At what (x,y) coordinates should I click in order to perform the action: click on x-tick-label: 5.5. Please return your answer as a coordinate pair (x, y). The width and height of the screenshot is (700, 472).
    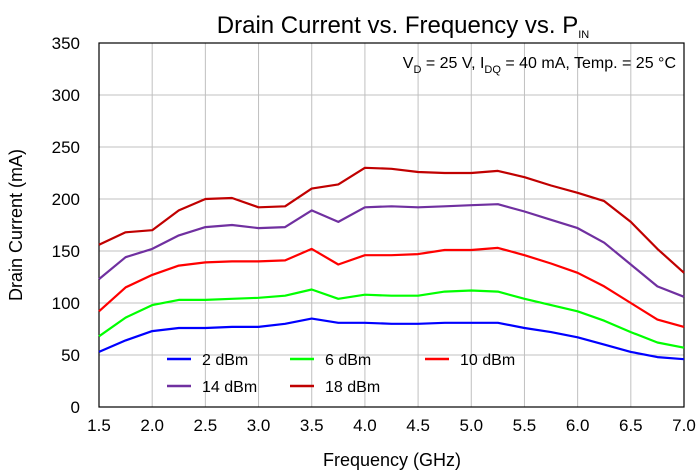
    Looking at the image, I should click on (525, 425).